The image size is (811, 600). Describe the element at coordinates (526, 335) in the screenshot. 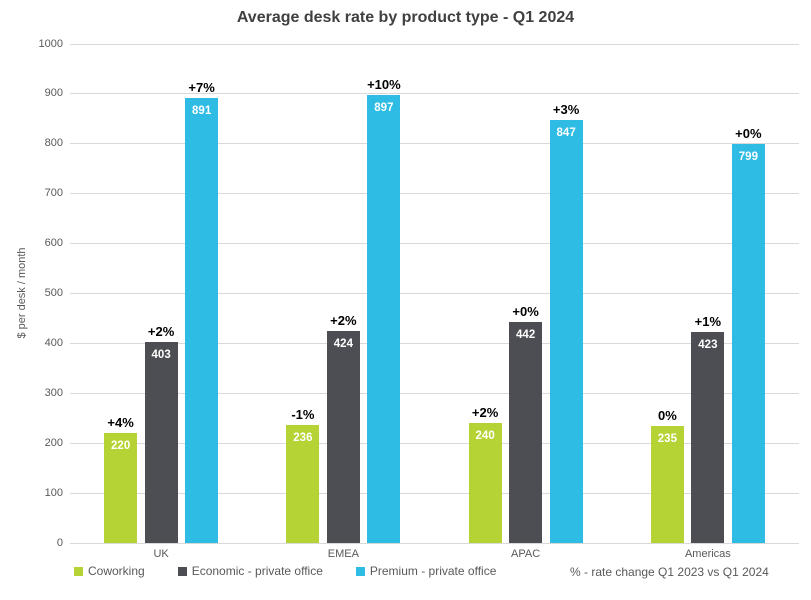

I see `bar-value-label: 442` at that location.